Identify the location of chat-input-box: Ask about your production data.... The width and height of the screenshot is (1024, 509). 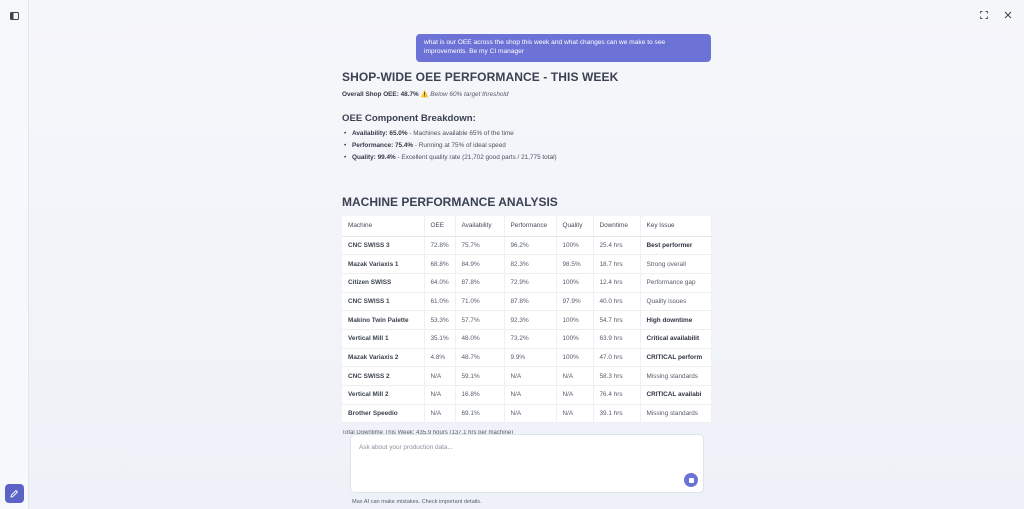
(527, 463).